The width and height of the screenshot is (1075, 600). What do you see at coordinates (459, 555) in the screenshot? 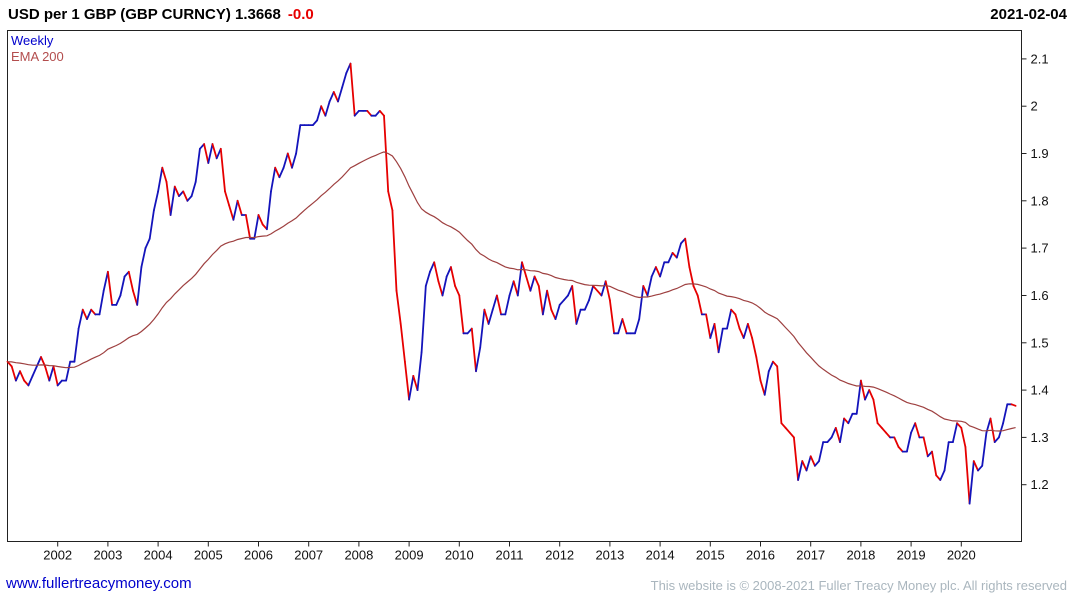
I see `x-axis-label: 2010` at bounding box center [459, 555].